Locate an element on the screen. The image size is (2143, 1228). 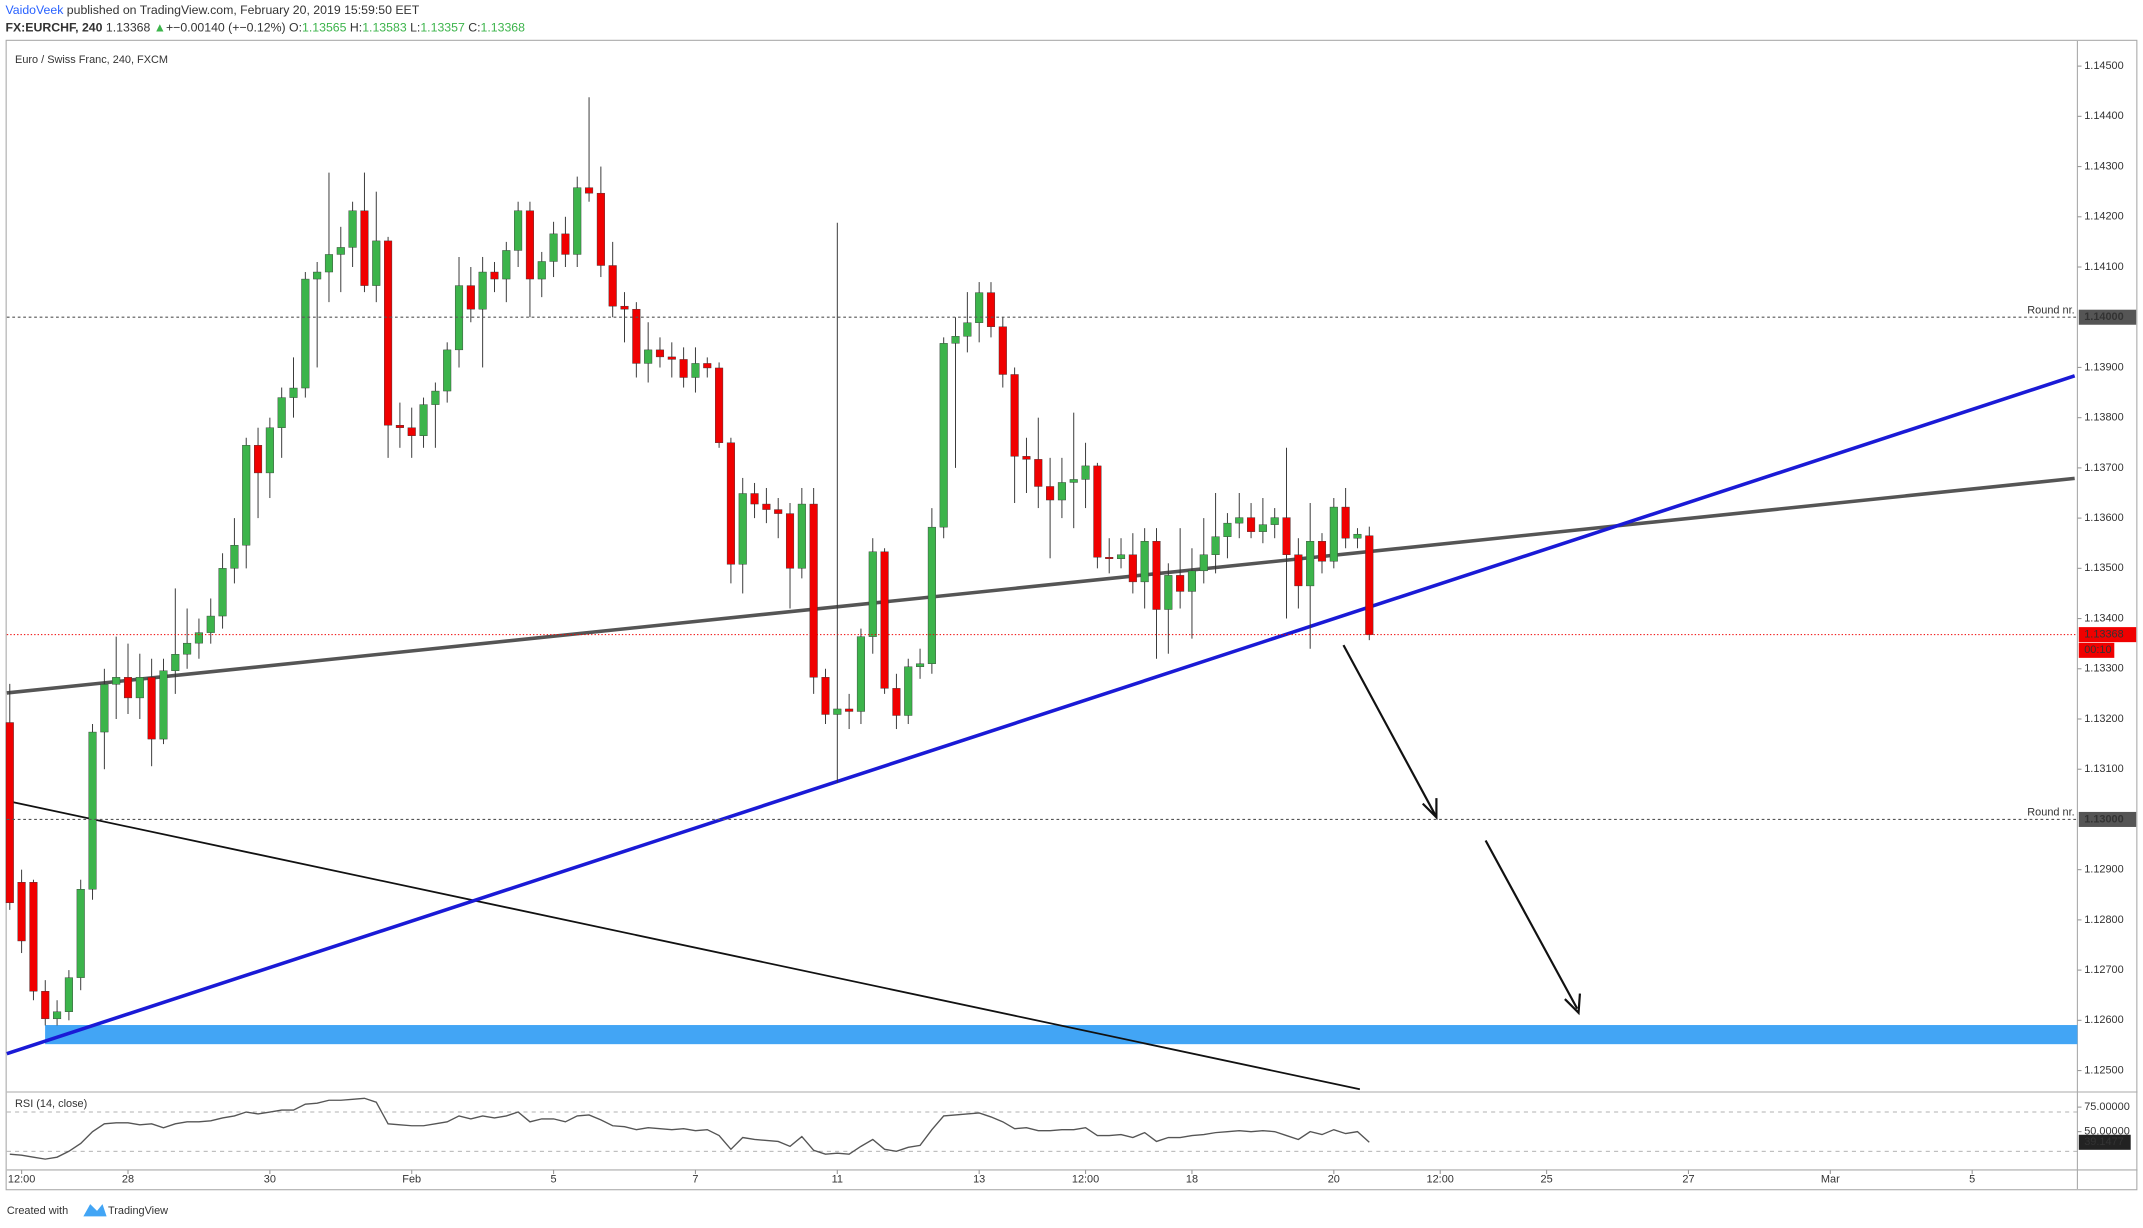
change: +−0.00140 (+−0.12%) is located at coordinates (226, 28).